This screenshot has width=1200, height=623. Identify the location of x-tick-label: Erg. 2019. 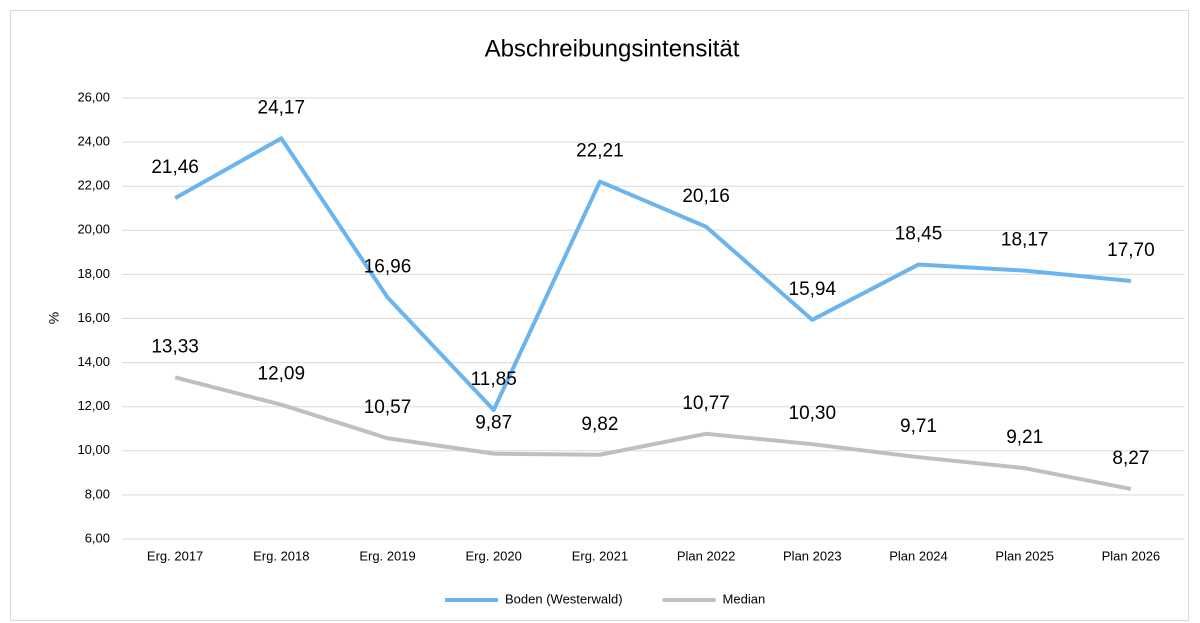
(387, 555).